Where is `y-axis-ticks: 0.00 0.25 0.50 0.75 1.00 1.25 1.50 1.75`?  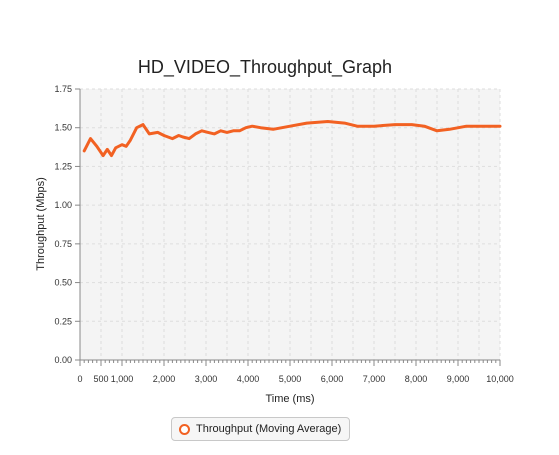 y-axis-ticks: 0.00 0.25 0.50 0.75 1.00 1.25 1.50 1.75 is located at coordinates (67, 224).